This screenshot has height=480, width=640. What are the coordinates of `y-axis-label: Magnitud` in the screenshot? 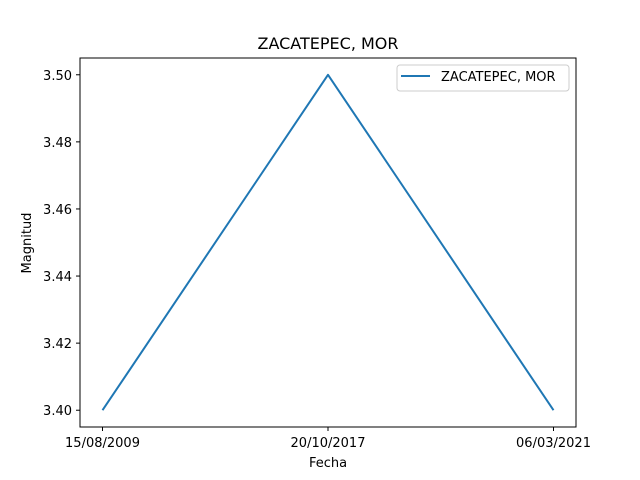 It's located at (27, 243).